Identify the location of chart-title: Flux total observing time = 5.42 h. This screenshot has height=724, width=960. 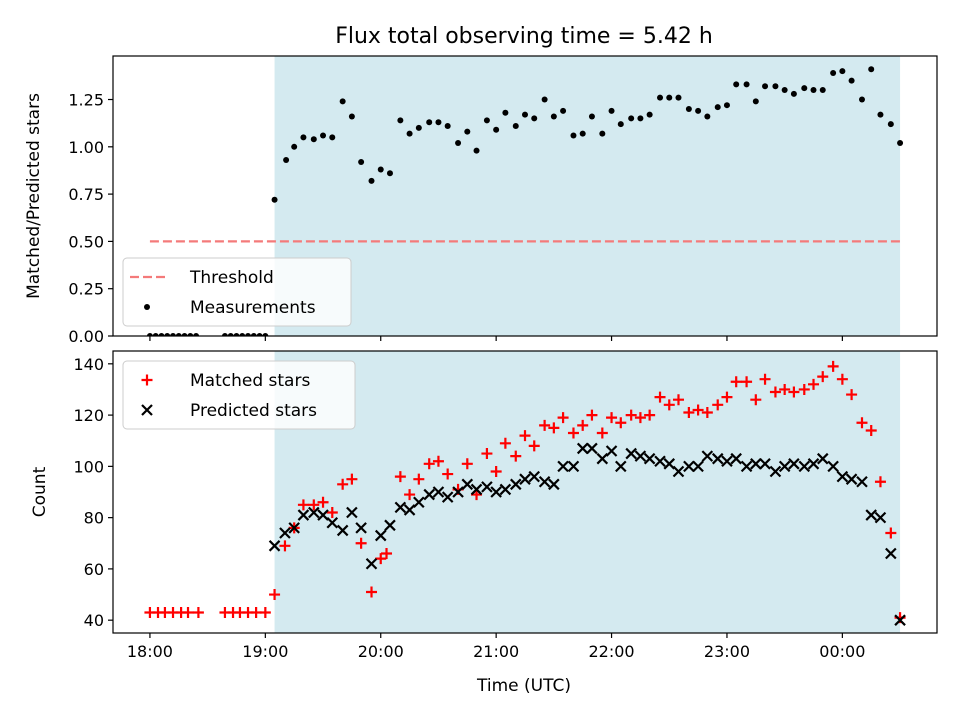
(524, 36).